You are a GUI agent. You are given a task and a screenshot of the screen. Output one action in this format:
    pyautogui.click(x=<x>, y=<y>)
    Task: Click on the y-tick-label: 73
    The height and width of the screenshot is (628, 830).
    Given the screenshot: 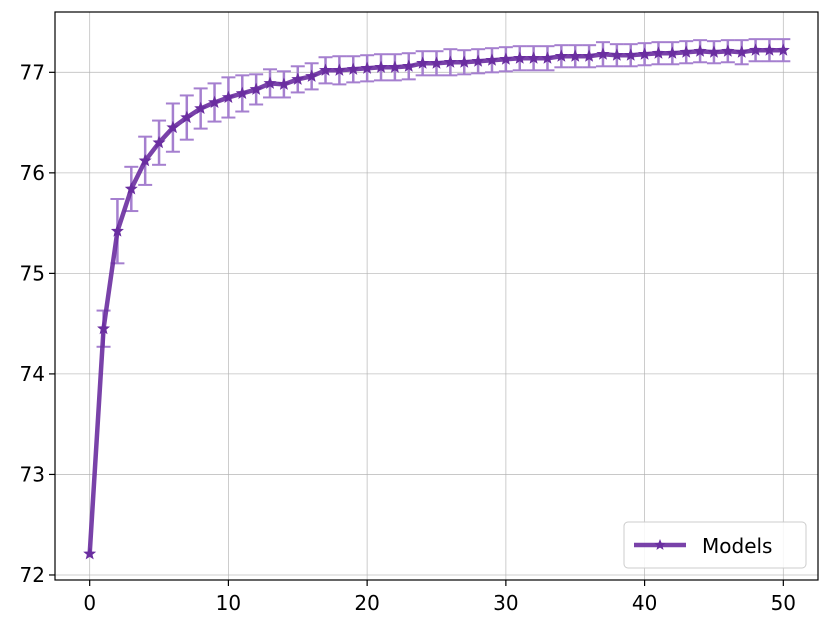 What is the action you would take?
    pyautogui.click(x=32, y=474)
    